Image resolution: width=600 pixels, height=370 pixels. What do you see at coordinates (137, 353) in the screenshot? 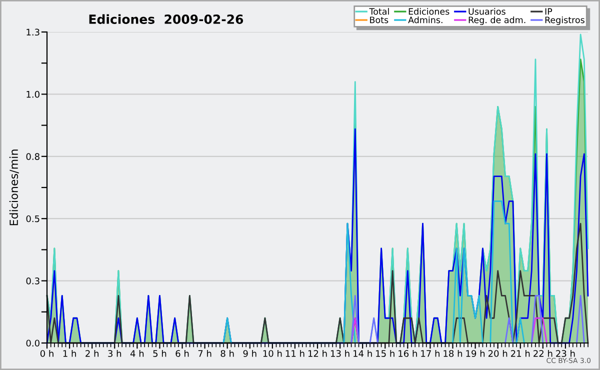
I see `x-tick-label: 4 h` at bounding box center [137, 353].